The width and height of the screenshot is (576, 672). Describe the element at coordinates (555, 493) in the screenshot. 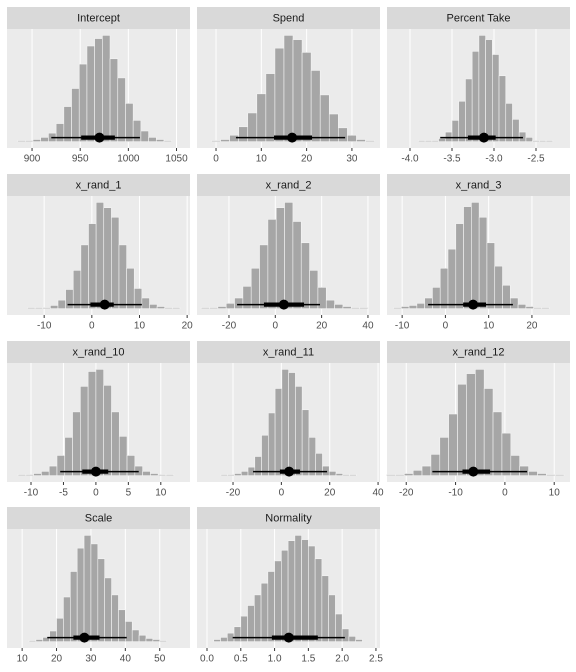

I see `x-tick-label: 10` at that location.